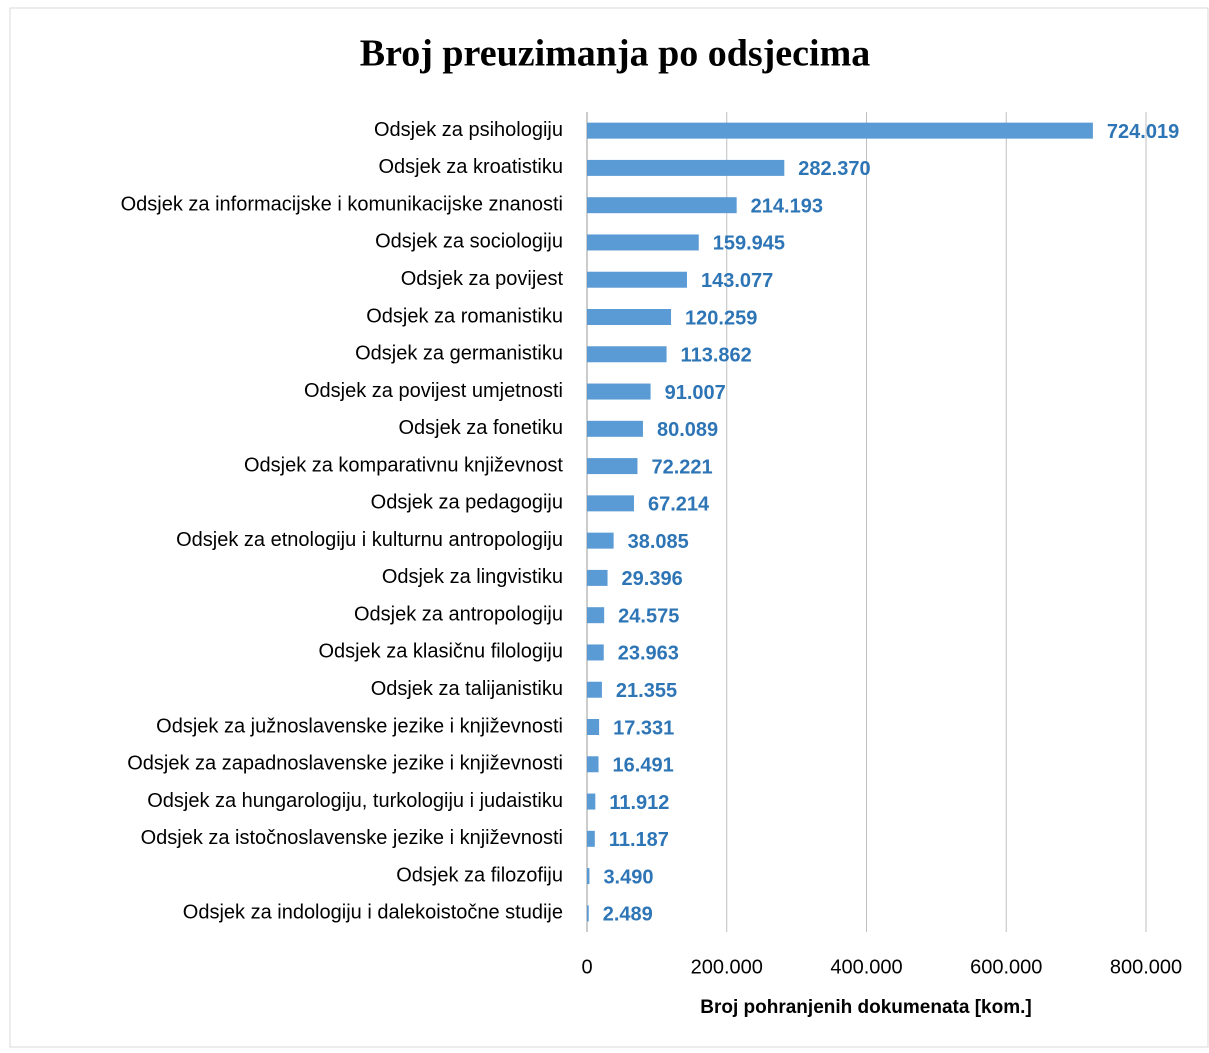 The image size is (1209, 1053). What do you see at coordinates (679, 505) in the screenshot?
I see `data-label: 67.214` at bounding box center [679, 505].